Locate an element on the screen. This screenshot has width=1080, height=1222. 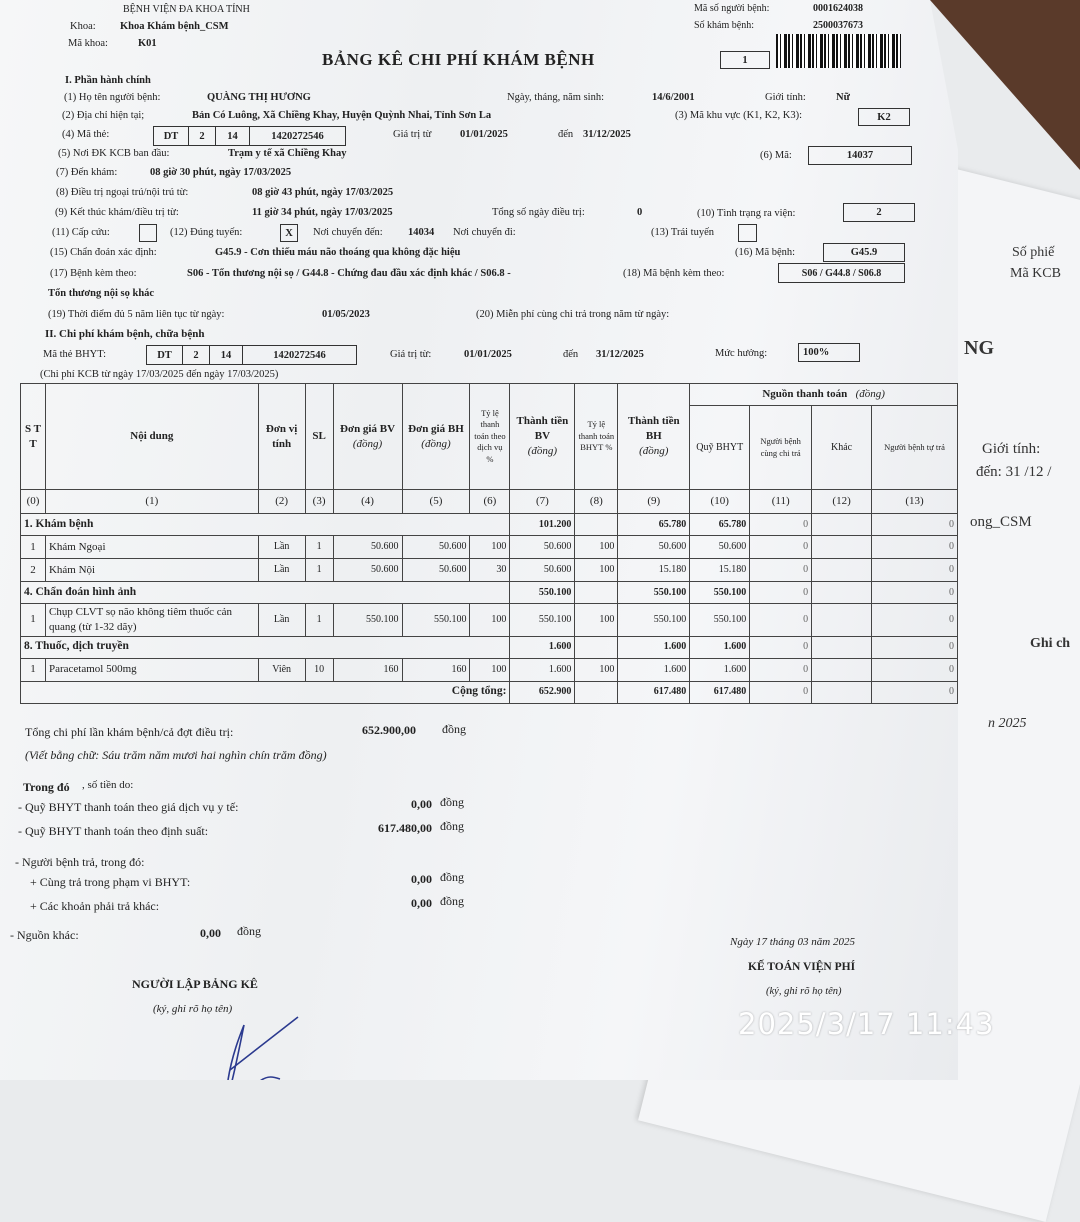
summary-value: 617.480,00 is located at coordinates (405, 828).